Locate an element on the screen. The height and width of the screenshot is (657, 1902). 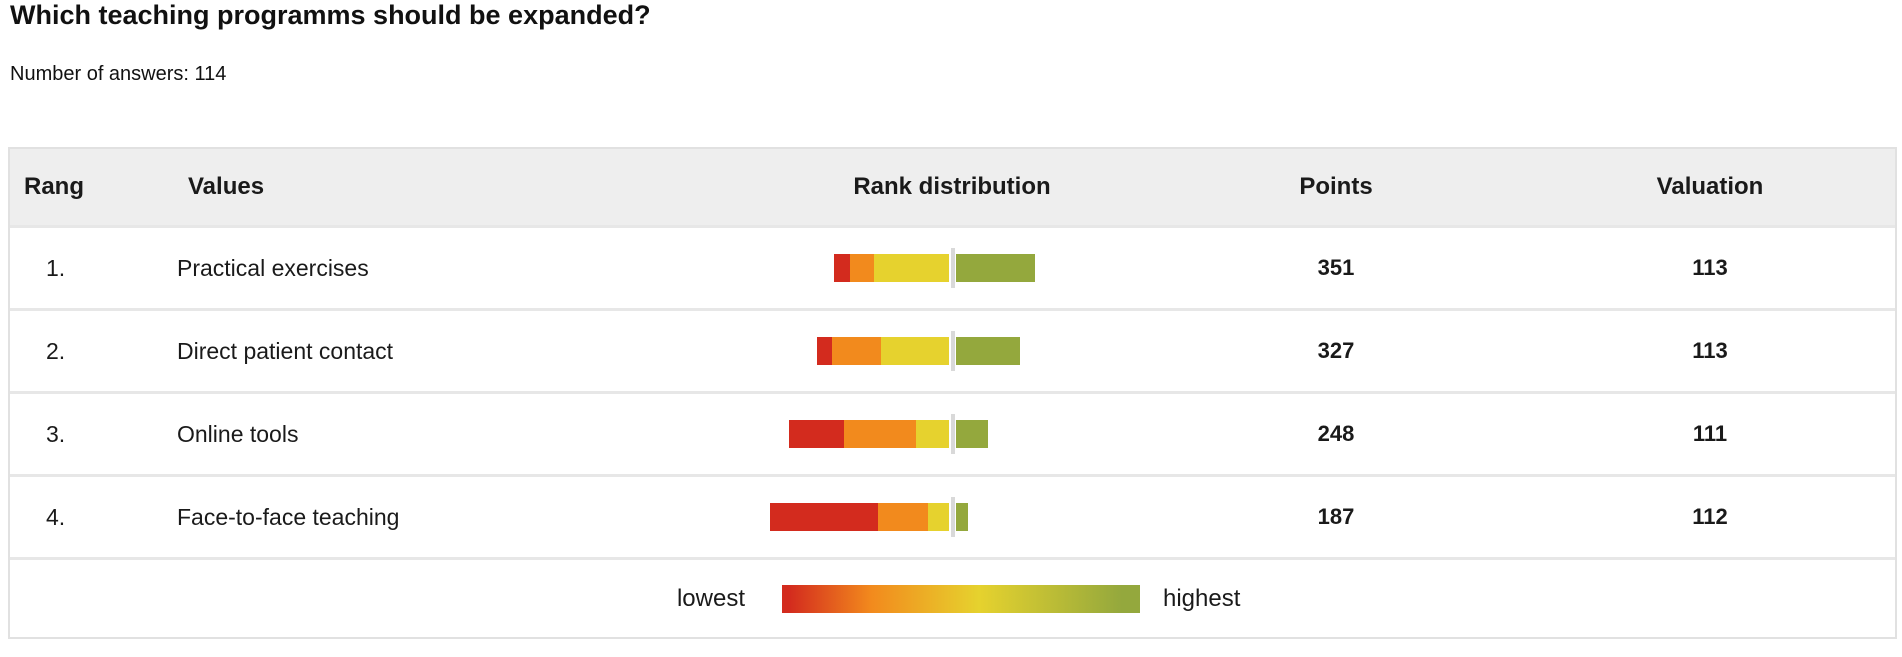
header-points: Points is located at coordinates (1336, 186).